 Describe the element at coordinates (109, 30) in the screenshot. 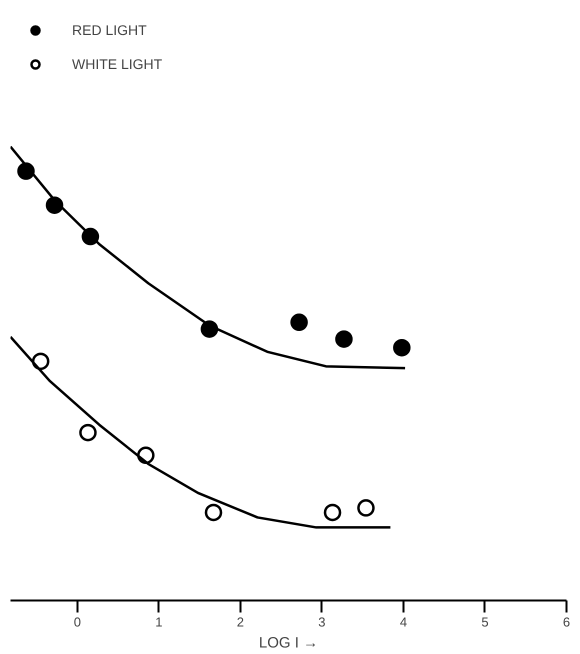

I see `legend-label: RED LIGHT` at that location.